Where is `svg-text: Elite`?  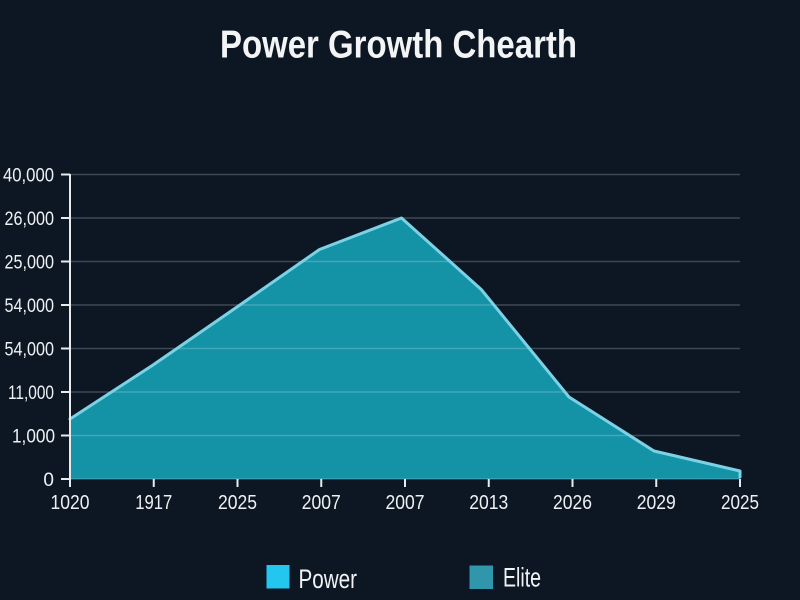
svg-text: Elite is located at coordinates (522, 578).